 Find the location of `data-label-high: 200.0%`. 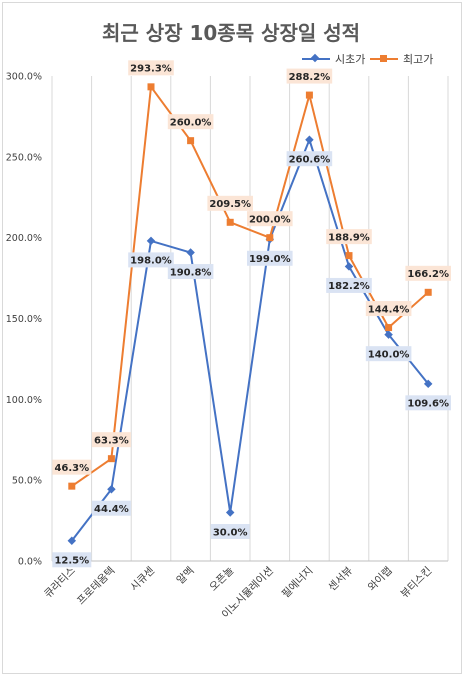

data-label-high: 200.0% is located at coordinates (270, 219).